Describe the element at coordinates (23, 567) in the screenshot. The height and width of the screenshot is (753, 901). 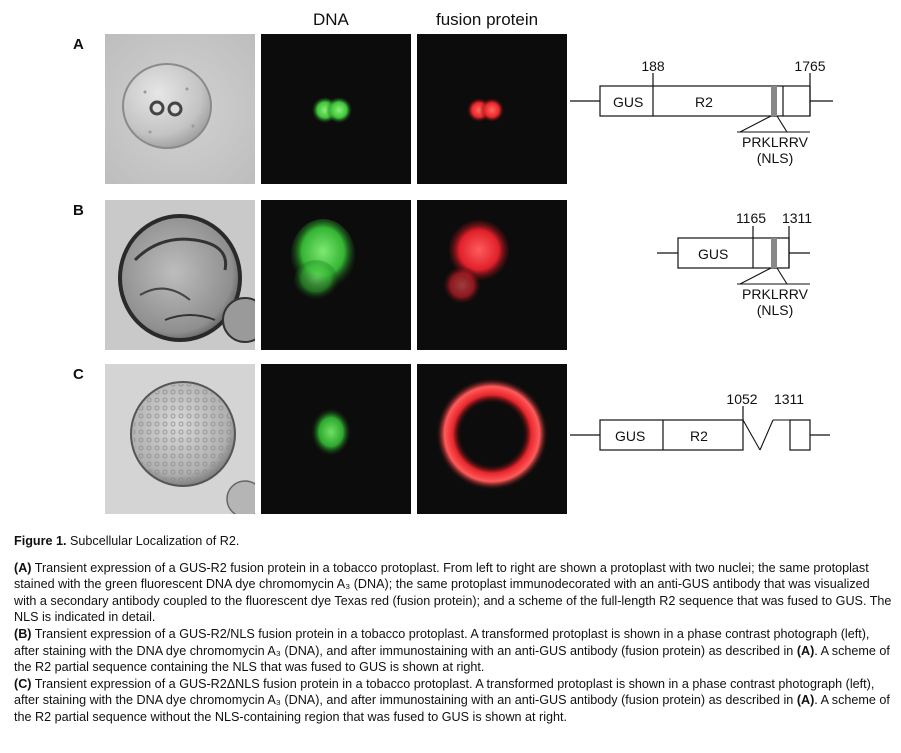
I see `caption-label-a: (A)` at that location.